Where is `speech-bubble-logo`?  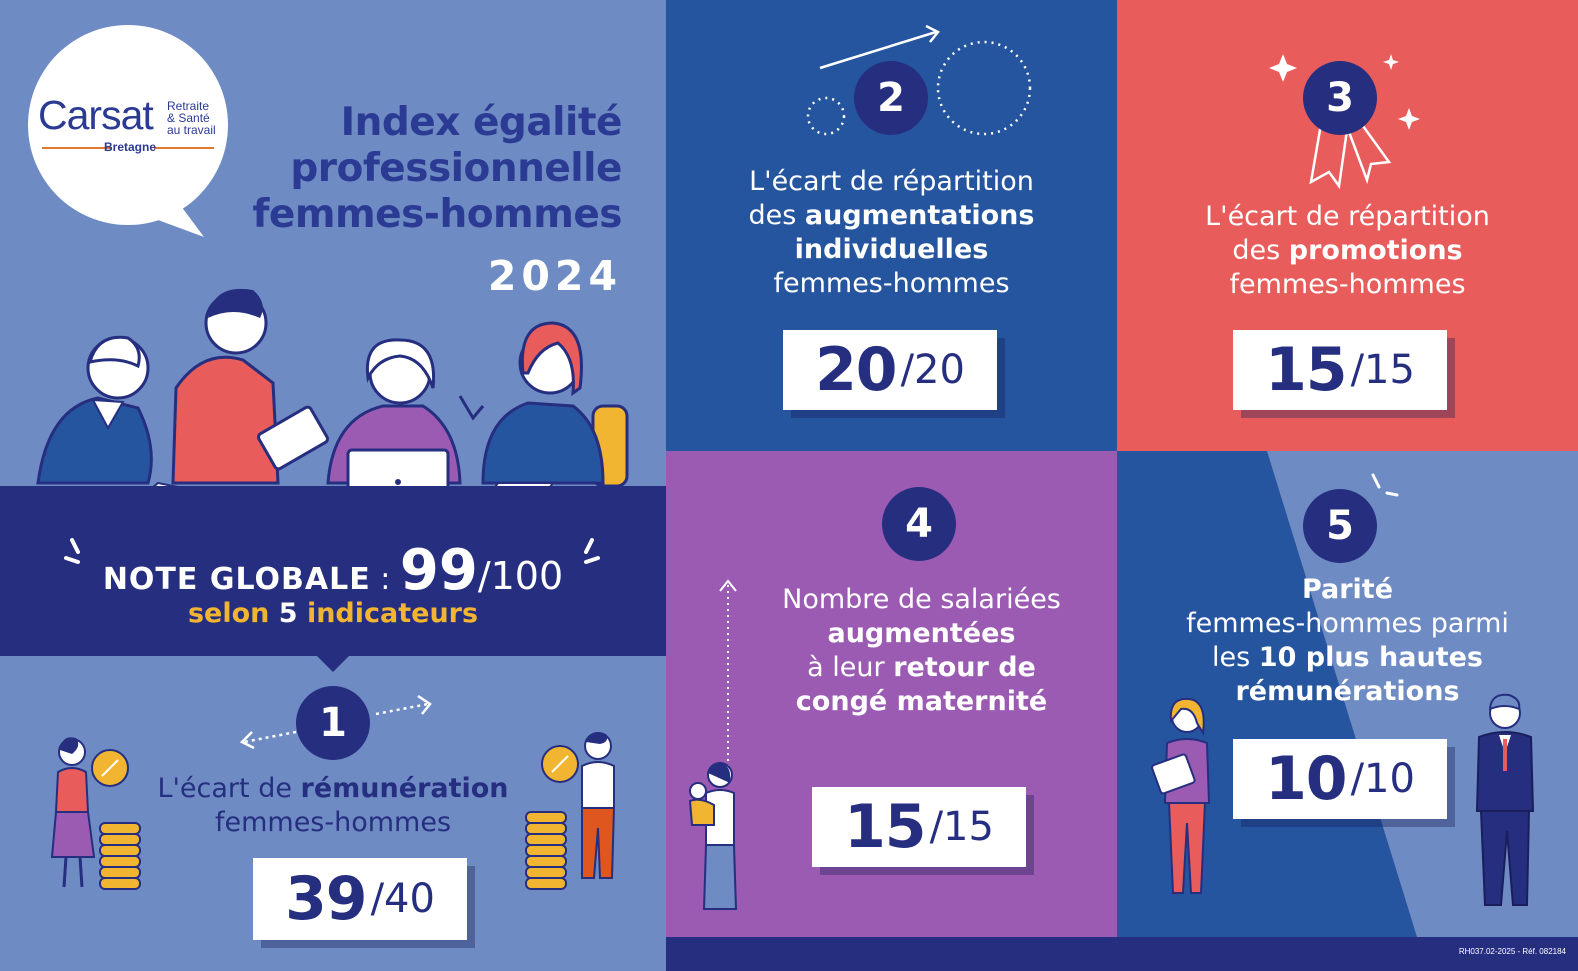 speech-bubble-logo is located at coordinates (128, 131).